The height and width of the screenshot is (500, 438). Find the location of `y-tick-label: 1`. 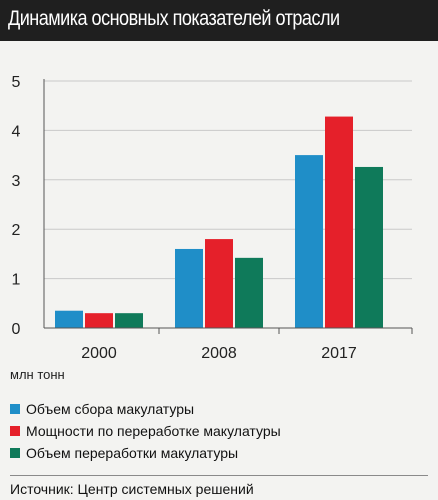

y-tick-label: 1 is located at coordinates (16, 280).